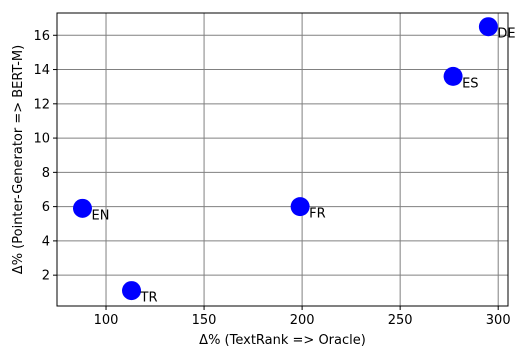 The width and height of the screenshot is (515, 347). I want to click on data-point-de, so click(488, 27).